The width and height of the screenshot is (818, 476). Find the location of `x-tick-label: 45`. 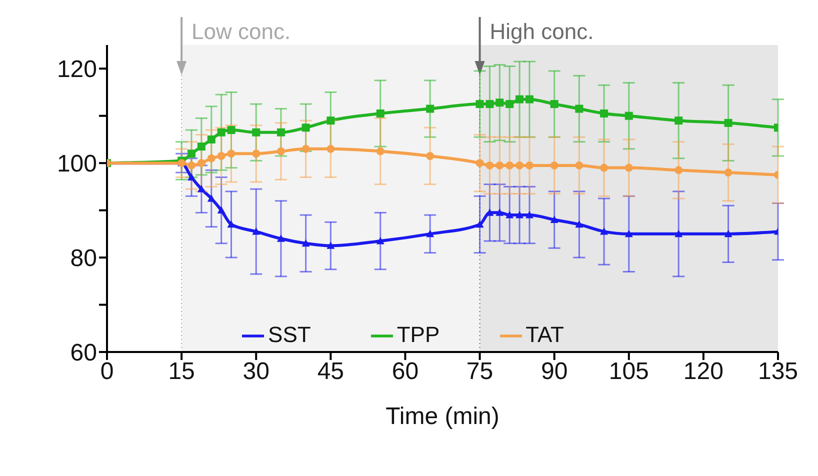

x-tick-label: 45 is located at coordinates (330, 372).